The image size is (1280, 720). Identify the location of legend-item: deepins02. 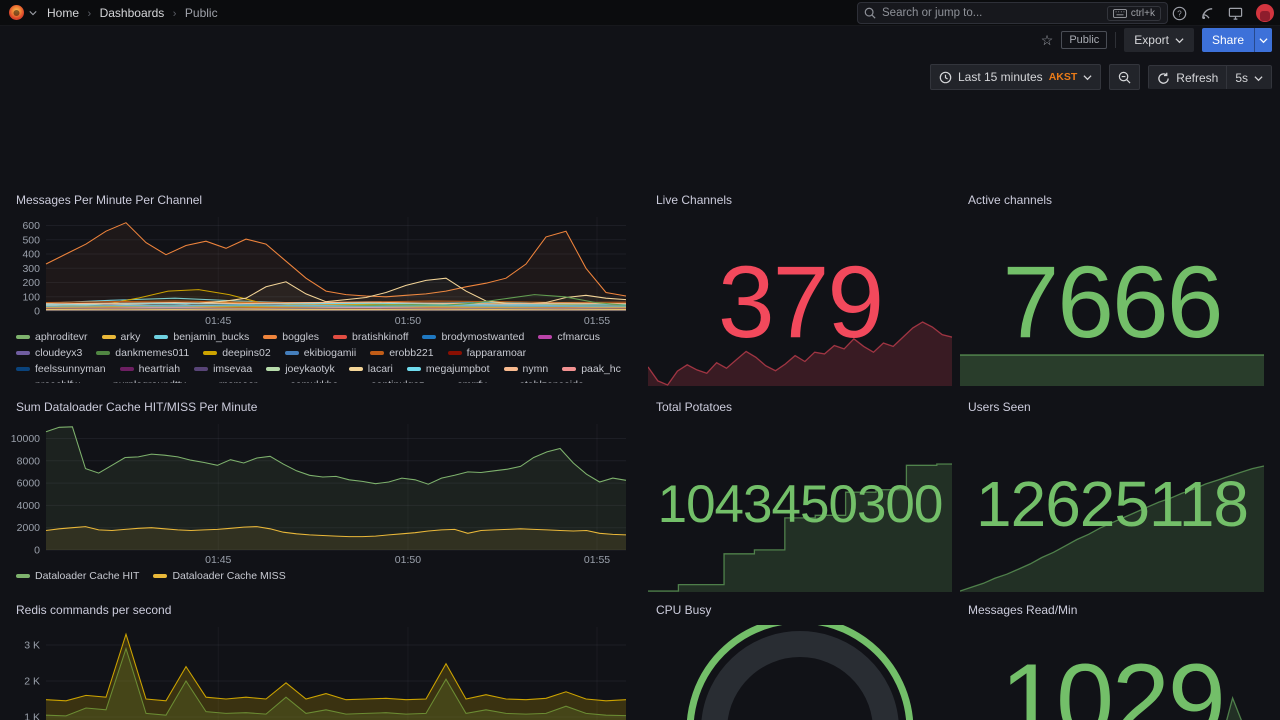
(237, 353).